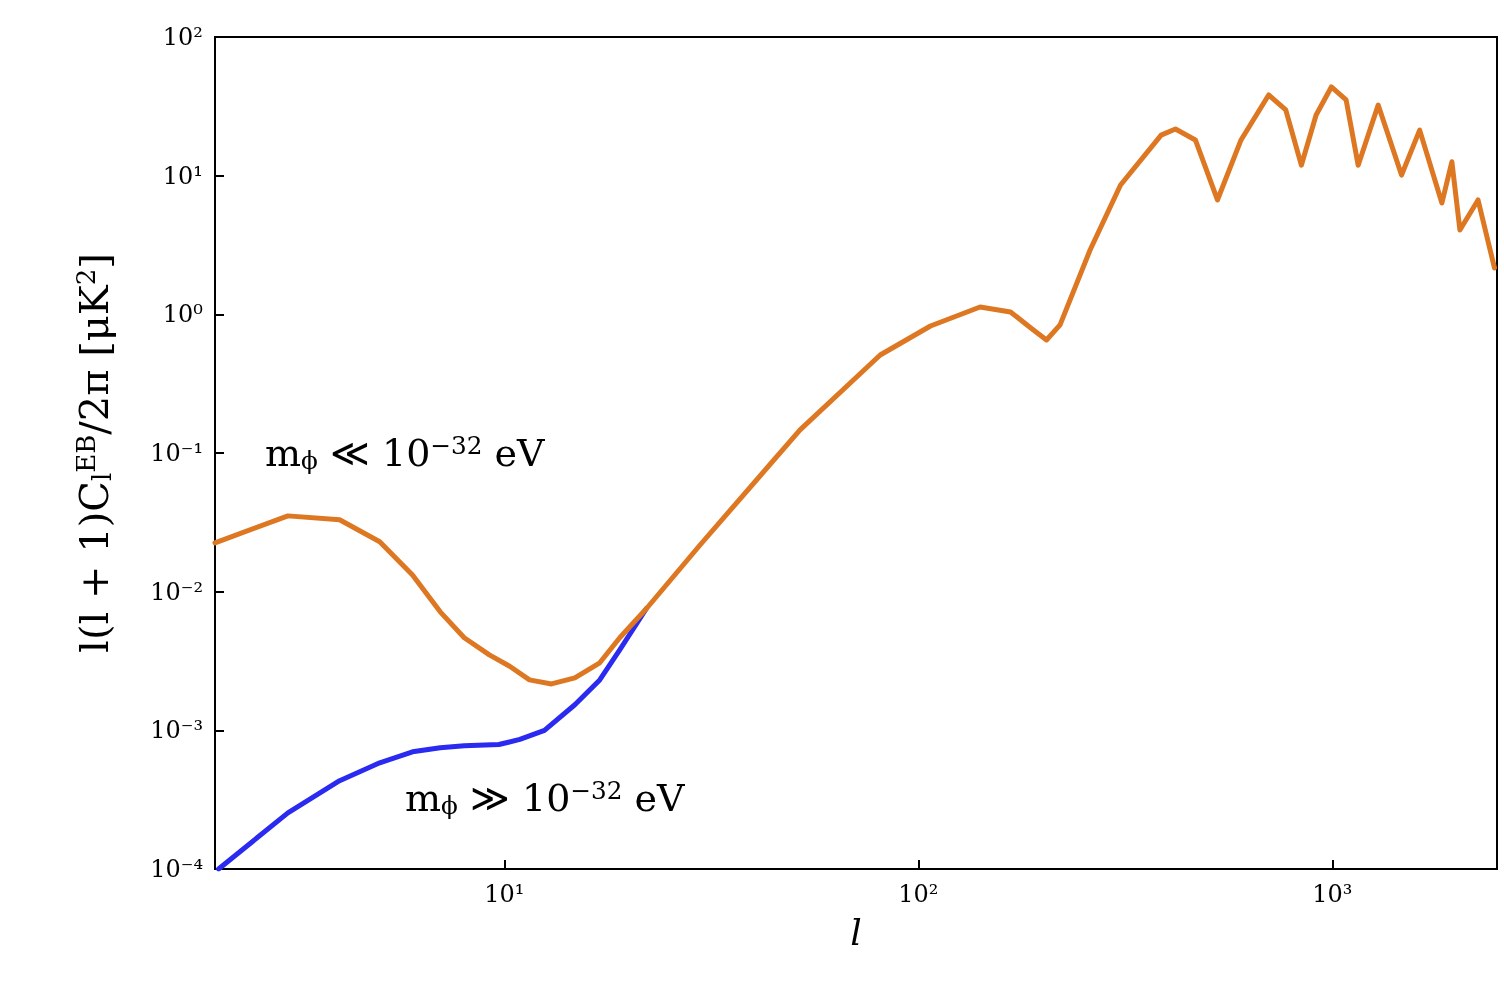 This screenshot has height=999, width=1504. Describe the element at coordinates (1332, 893) in the screenshot. I see `x-tick-label: 10³` at that location.